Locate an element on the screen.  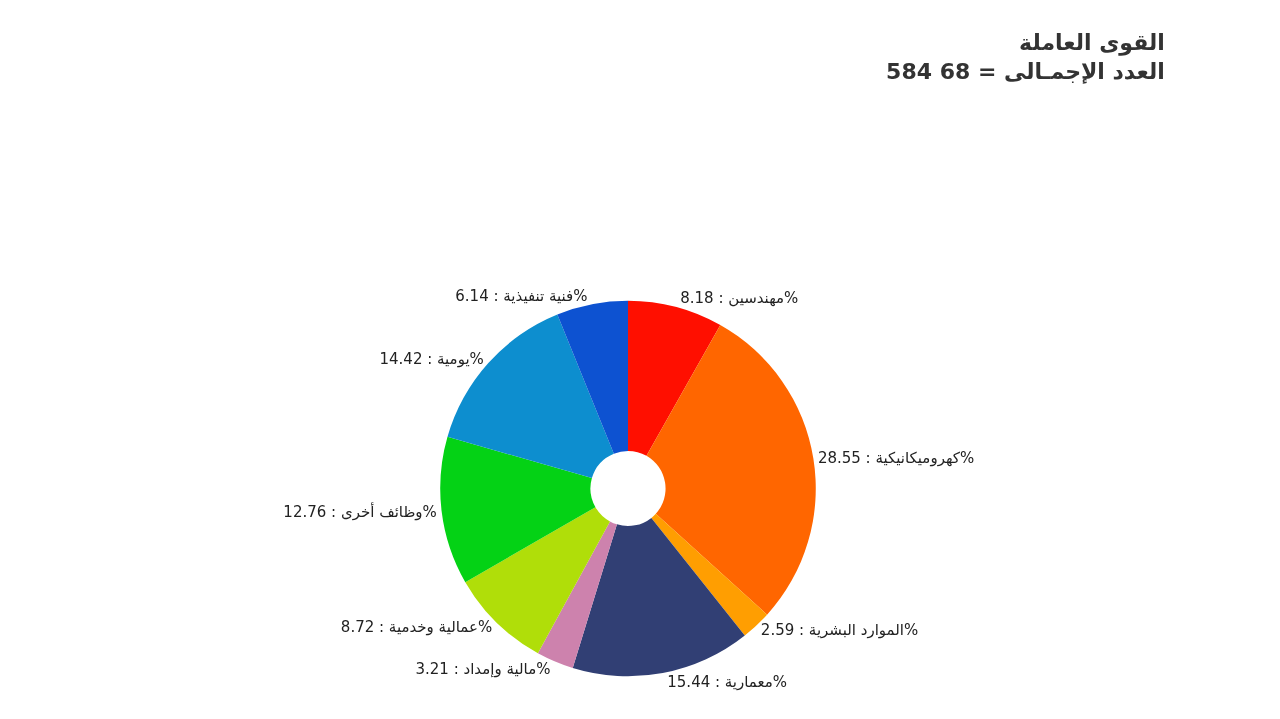
slice-label: مالية وإمداد : 3.21% is located at coordinates (483, 669).